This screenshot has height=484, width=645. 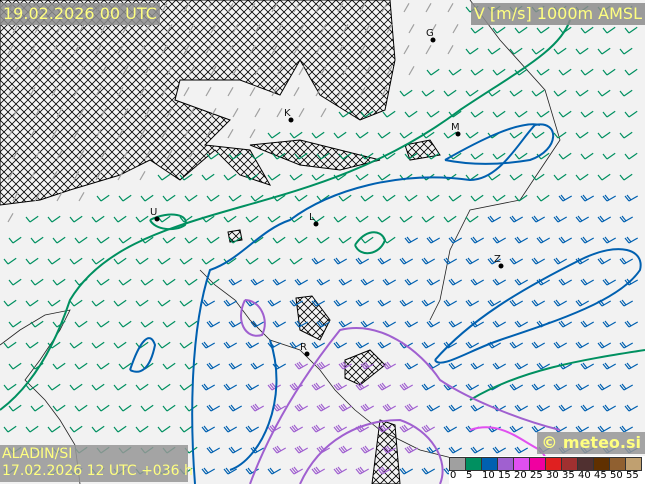 What do you see at coordinates (569, 464) in the screenshot?
I see `legend-swatch` at bounding box center [569, 464].